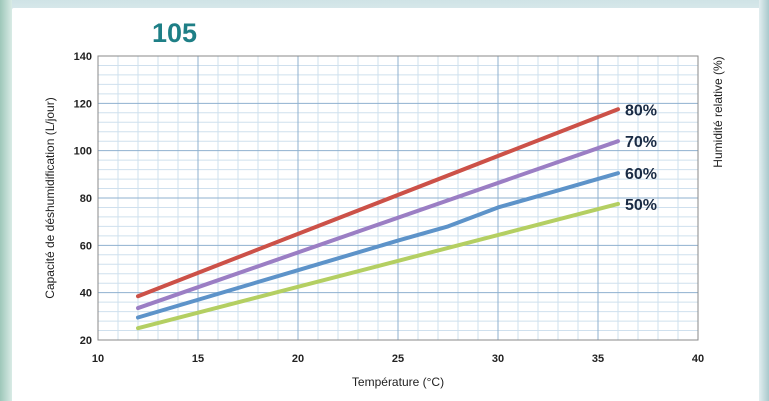  Describe the element at coordinates (50, 197) in the screenshot. I see `y-axis-title: Capacité de déshumidification (L/jour)` at that location.